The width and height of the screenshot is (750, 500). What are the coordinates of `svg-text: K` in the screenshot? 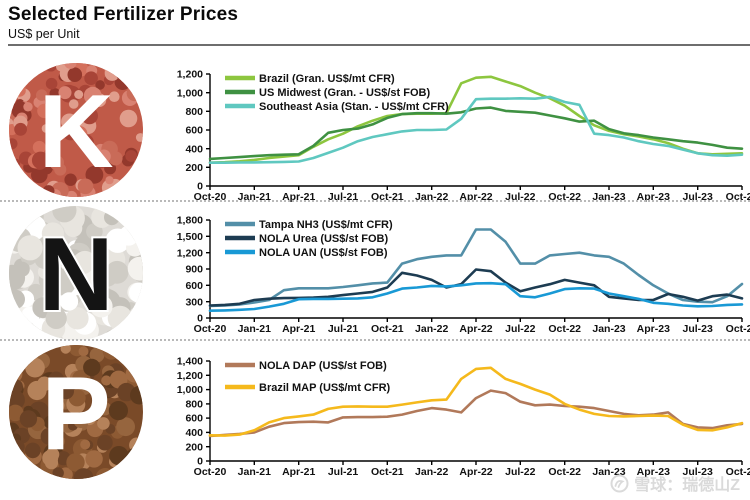 It's located at (75, 132).